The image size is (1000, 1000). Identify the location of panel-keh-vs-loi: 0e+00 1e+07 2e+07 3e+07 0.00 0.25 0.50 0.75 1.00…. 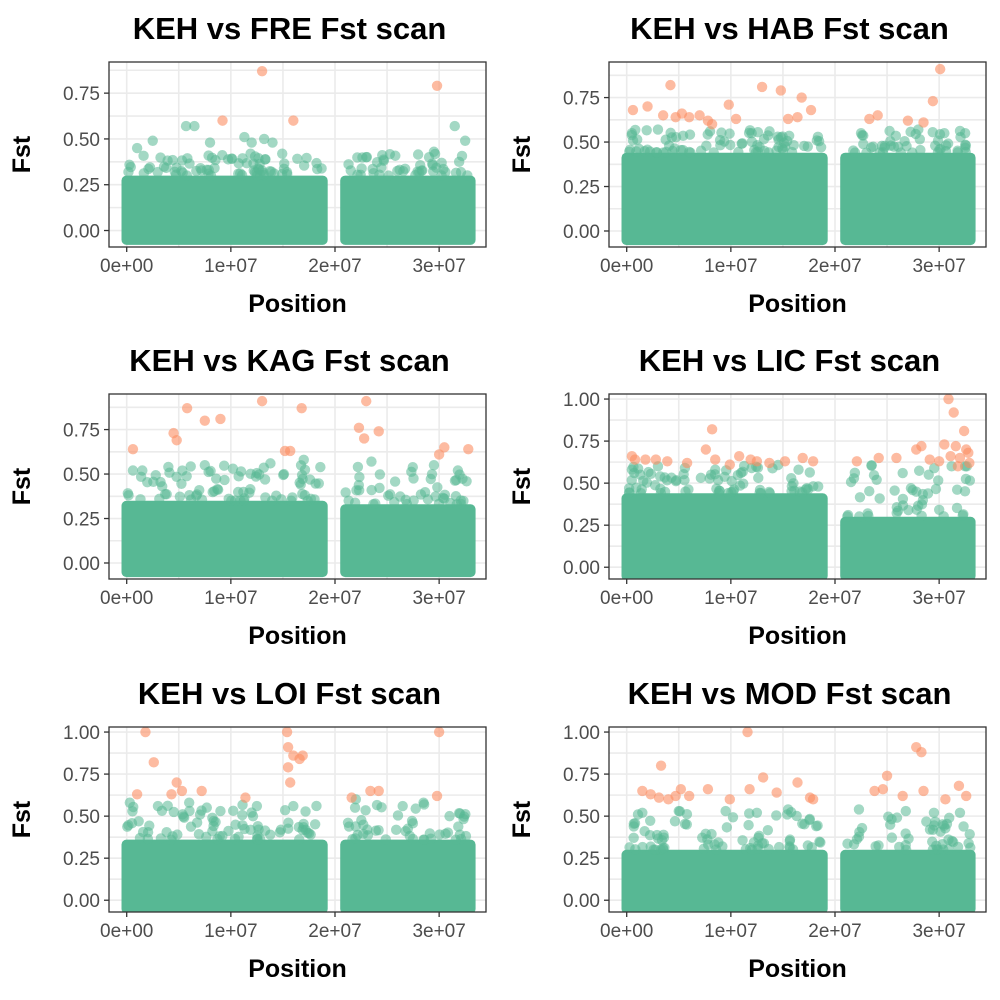
(247, 829).